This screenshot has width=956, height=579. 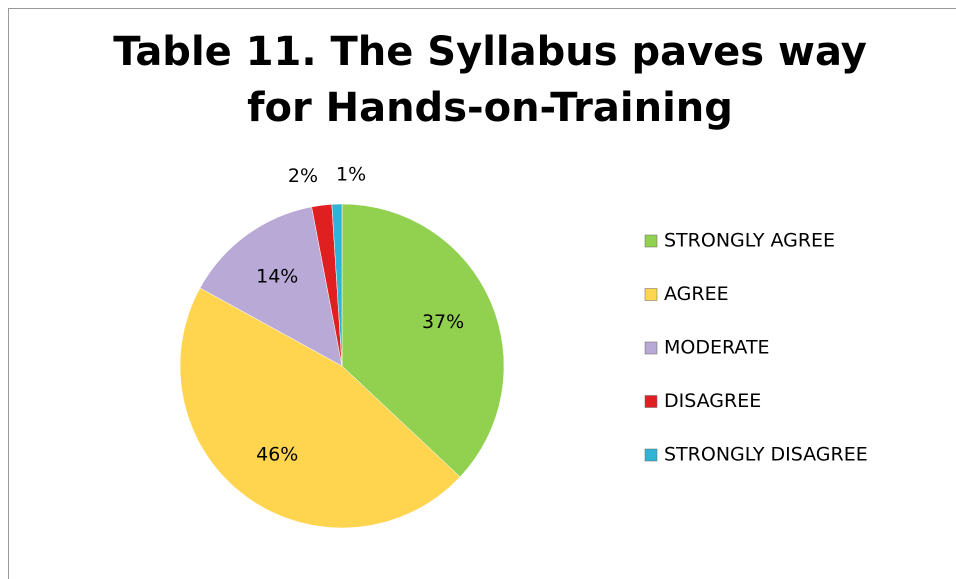 What do you see at coordinates (696, 294) in the screenshot?
I see `legend-label: AGREE` at bounding box center [696, 294].